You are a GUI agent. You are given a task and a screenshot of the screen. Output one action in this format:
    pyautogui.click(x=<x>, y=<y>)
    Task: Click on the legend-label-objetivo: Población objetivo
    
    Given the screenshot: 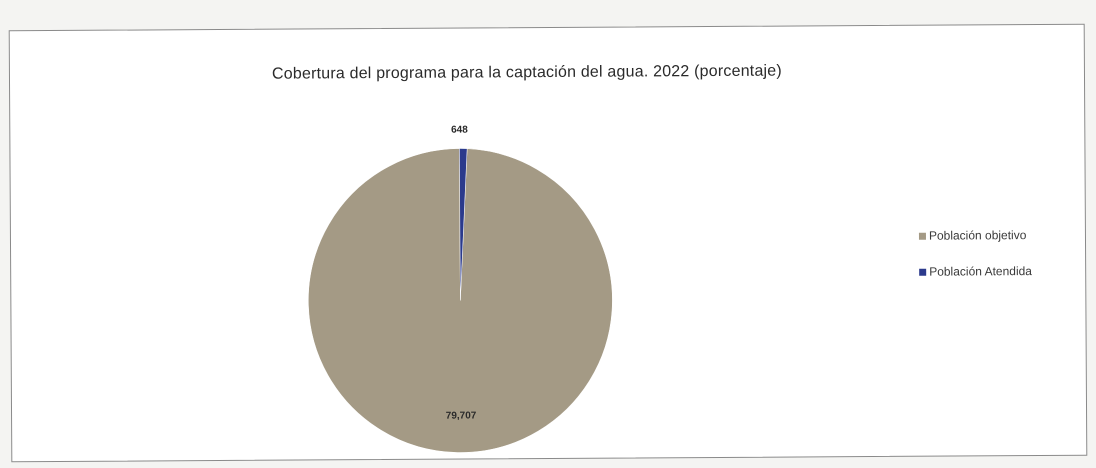 What is the action you would take?
    pyautogui.click(x=977, y=235)
    